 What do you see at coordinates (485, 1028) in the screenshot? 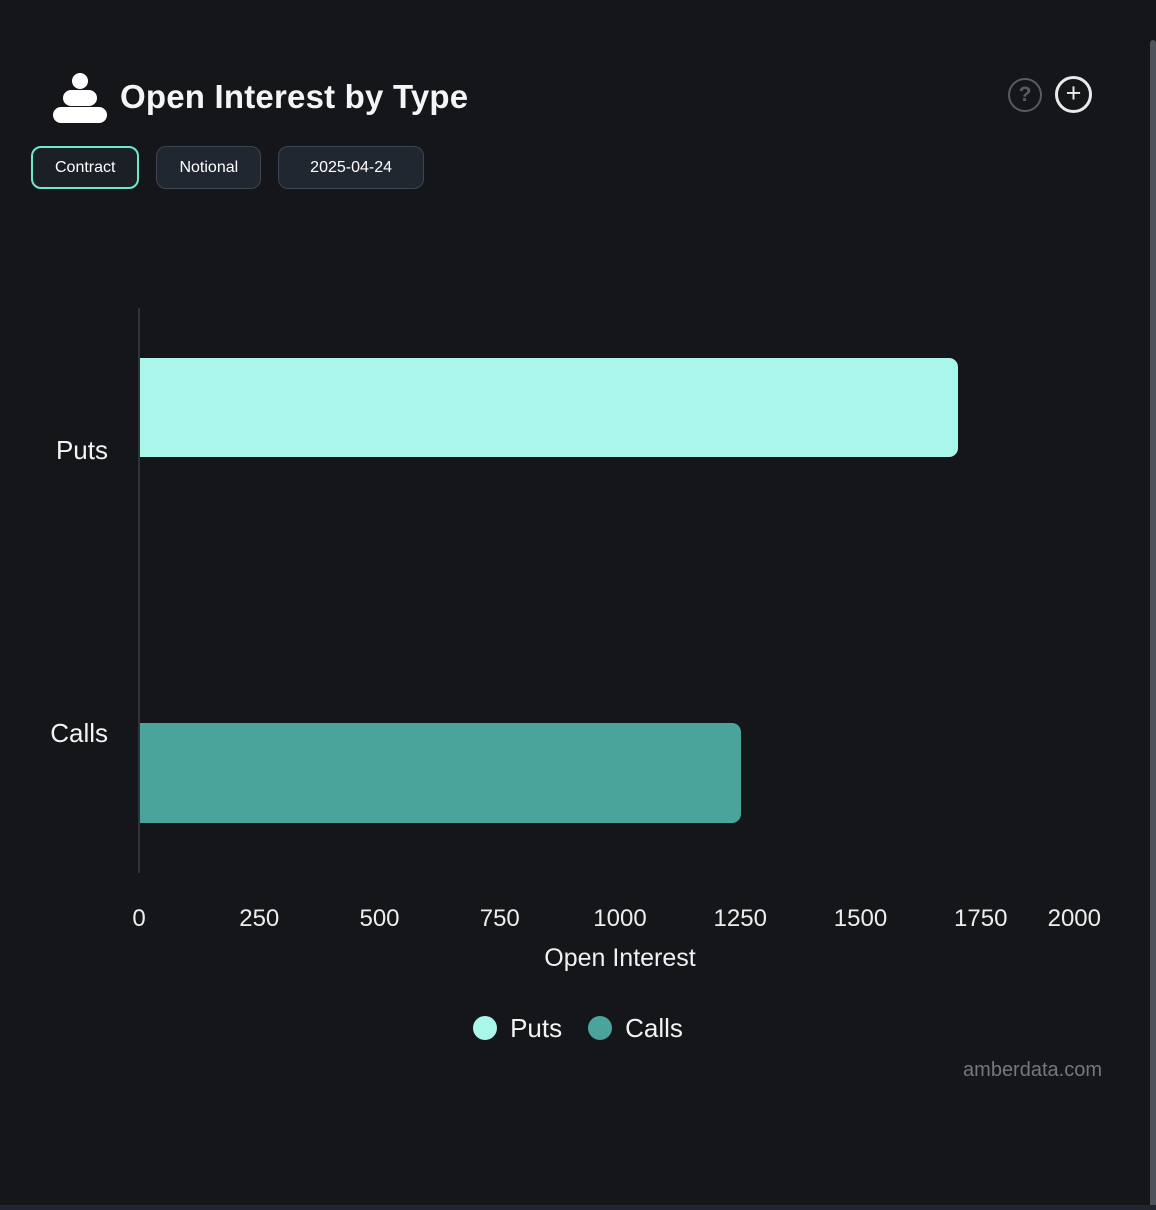
I see `legend-dot-puts-icon` at bounding box center [485, 1028].